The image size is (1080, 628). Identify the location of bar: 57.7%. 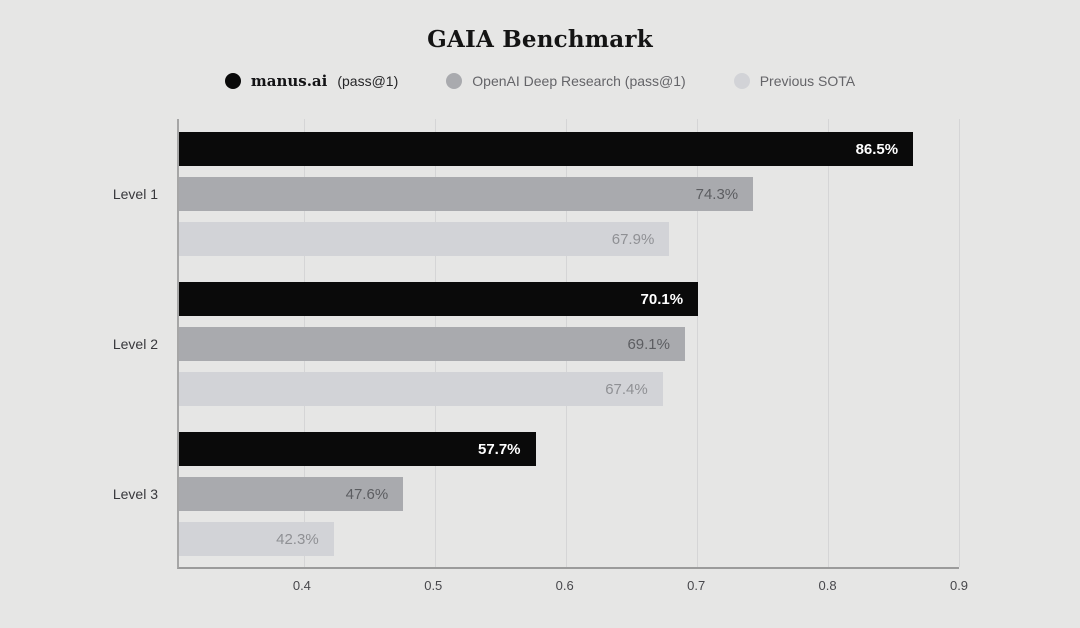
(357, 449).